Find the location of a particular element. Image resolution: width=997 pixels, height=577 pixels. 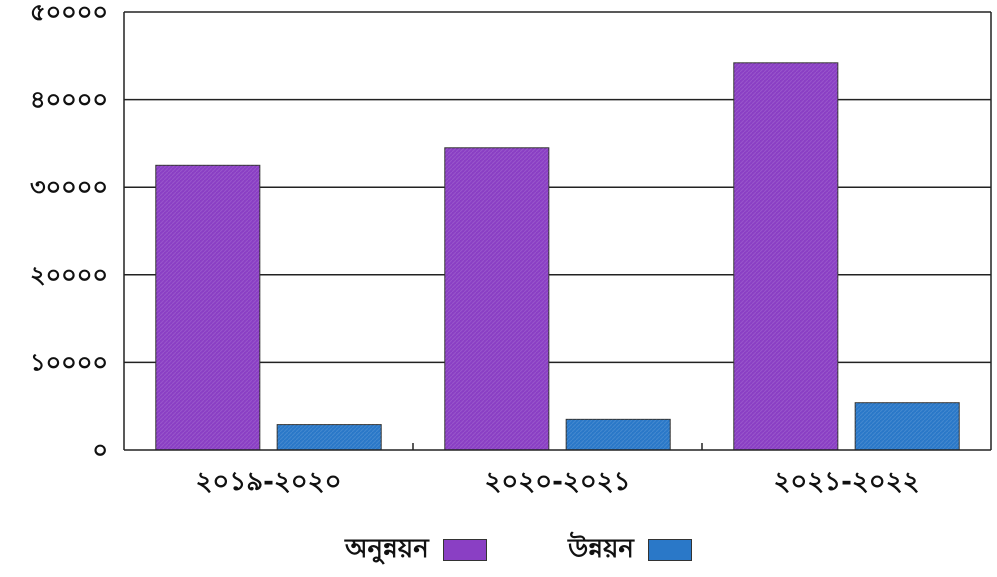

legend-item-series-1: অনুন্নয়ন is located at coordinates (416, 550).